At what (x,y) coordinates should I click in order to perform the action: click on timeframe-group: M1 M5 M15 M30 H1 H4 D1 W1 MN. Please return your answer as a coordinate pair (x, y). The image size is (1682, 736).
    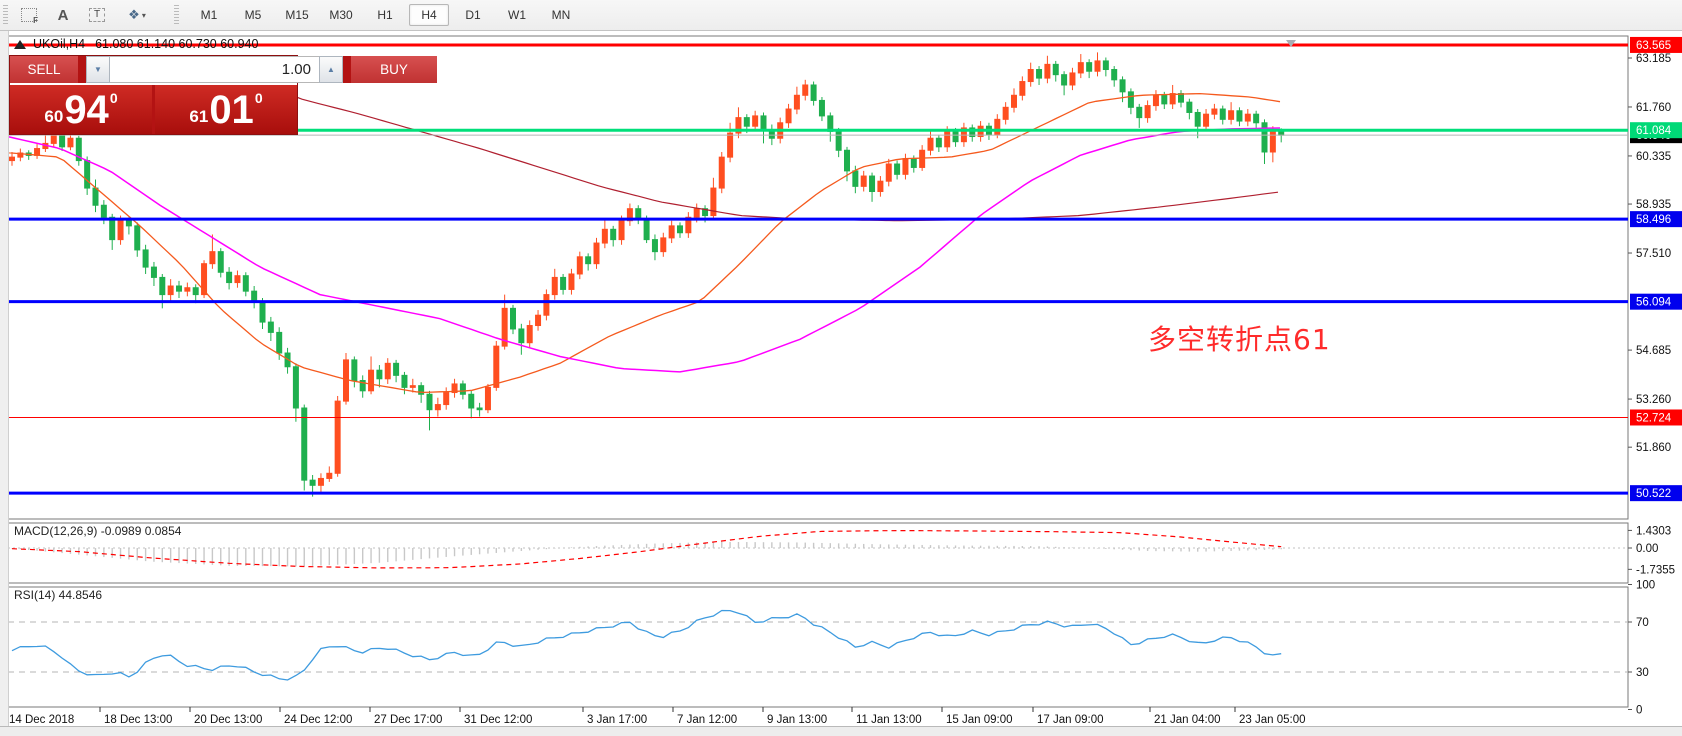
    Looking at the image, I should click on (385, 15).